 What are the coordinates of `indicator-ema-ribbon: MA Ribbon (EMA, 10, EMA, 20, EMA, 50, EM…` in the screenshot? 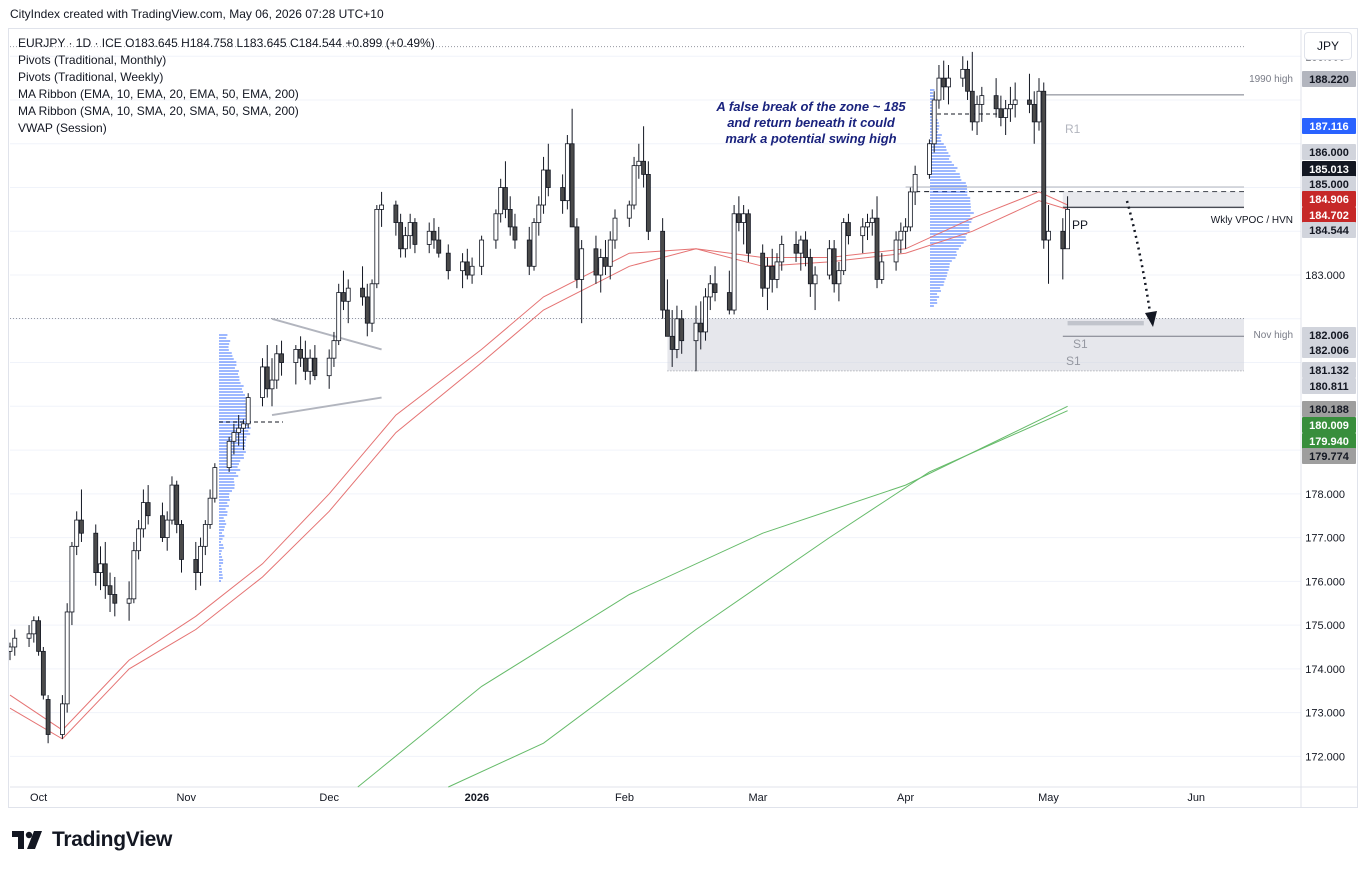 It's located at (226, 94).